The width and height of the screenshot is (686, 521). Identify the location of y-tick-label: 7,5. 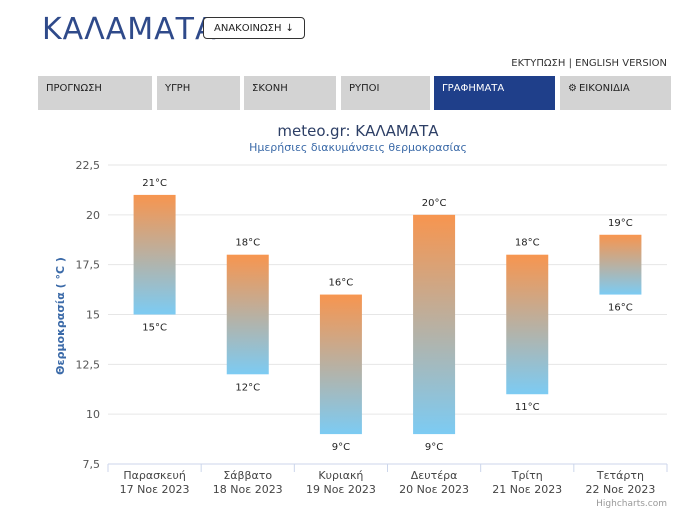
(92, 464).